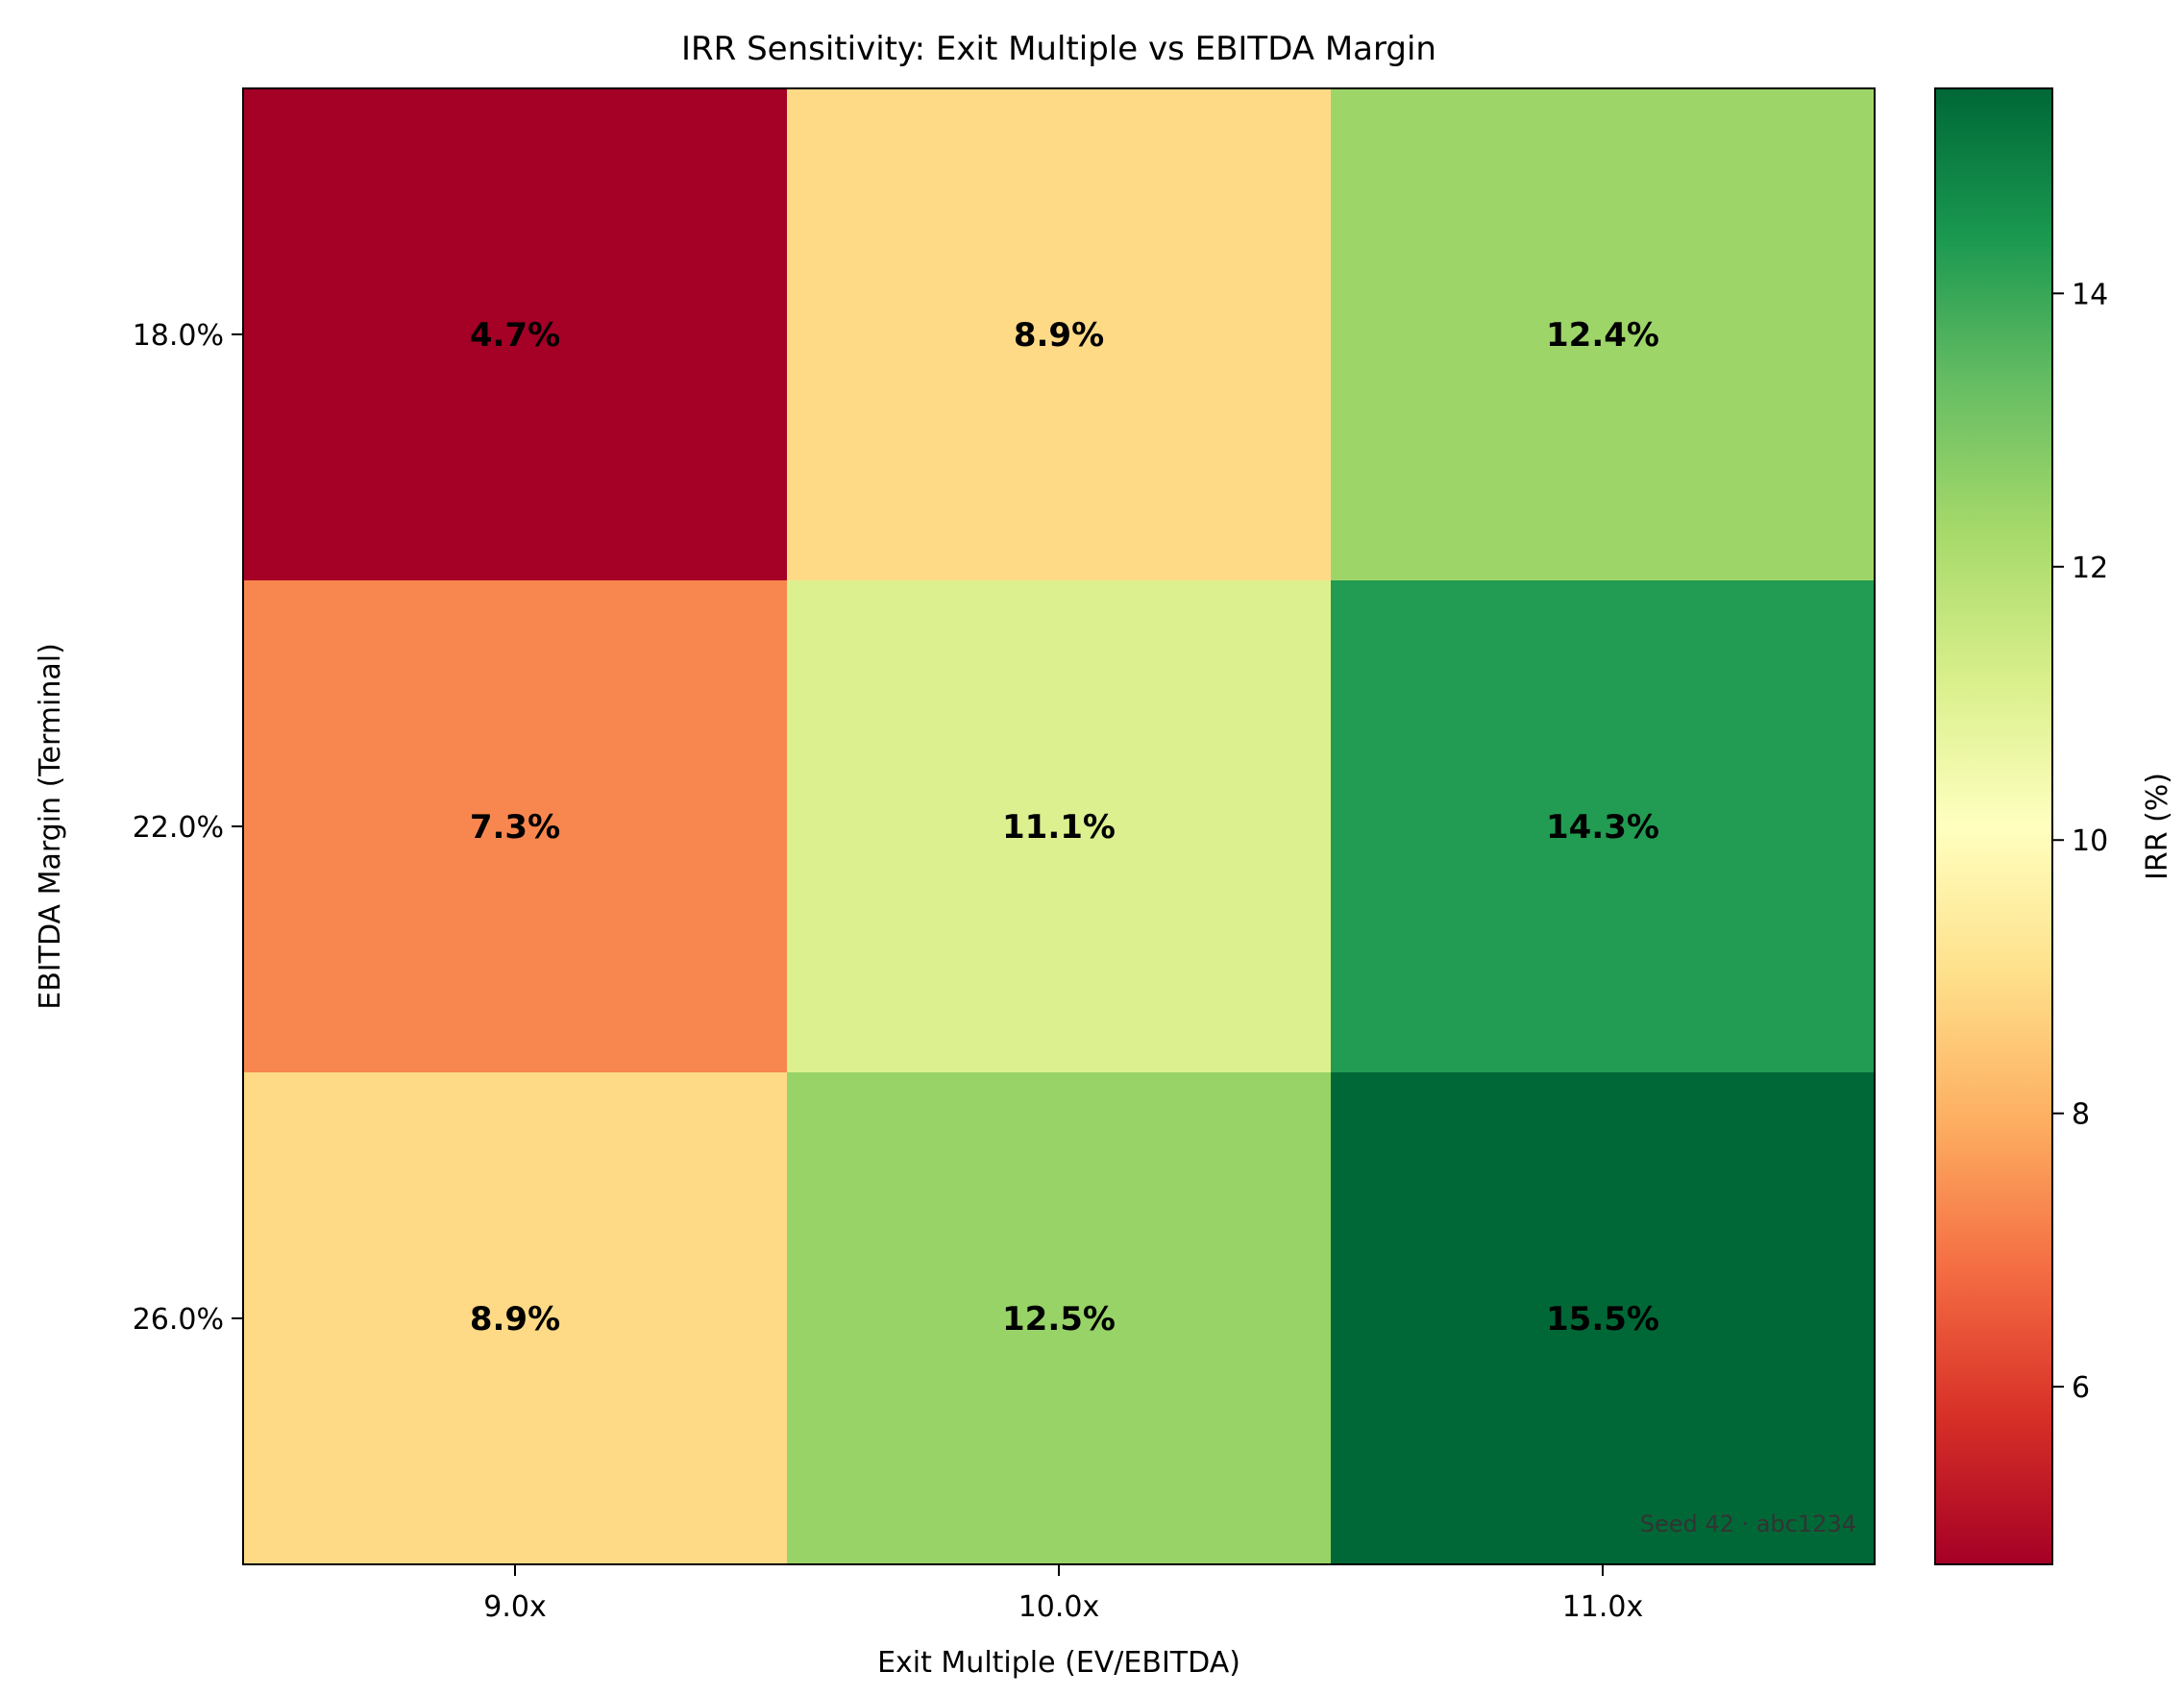 The width and height of the screenshot is (2184, 1696). I want to click on cell-value-label: 14.3%, so click(1602, 828).